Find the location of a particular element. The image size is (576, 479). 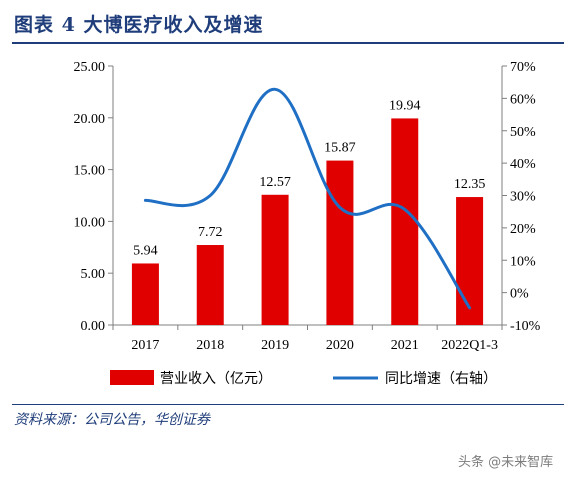

right-axis-tick-label: 0% is located at coordinates (519, 294).